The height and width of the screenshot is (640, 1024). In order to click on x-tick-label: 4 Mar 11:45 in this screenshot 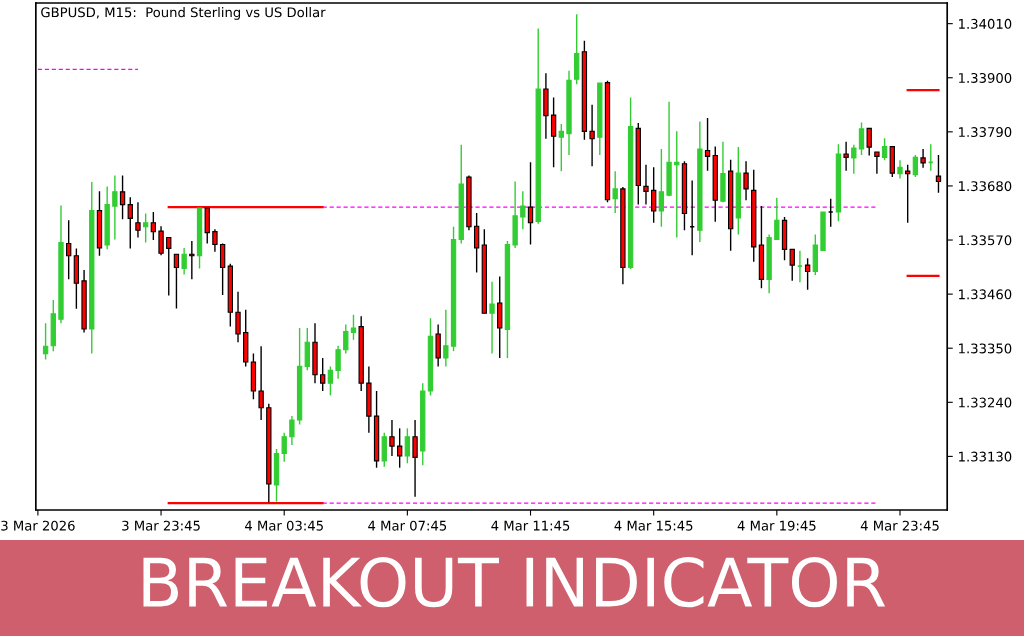, I will do `click(530, 525)`.